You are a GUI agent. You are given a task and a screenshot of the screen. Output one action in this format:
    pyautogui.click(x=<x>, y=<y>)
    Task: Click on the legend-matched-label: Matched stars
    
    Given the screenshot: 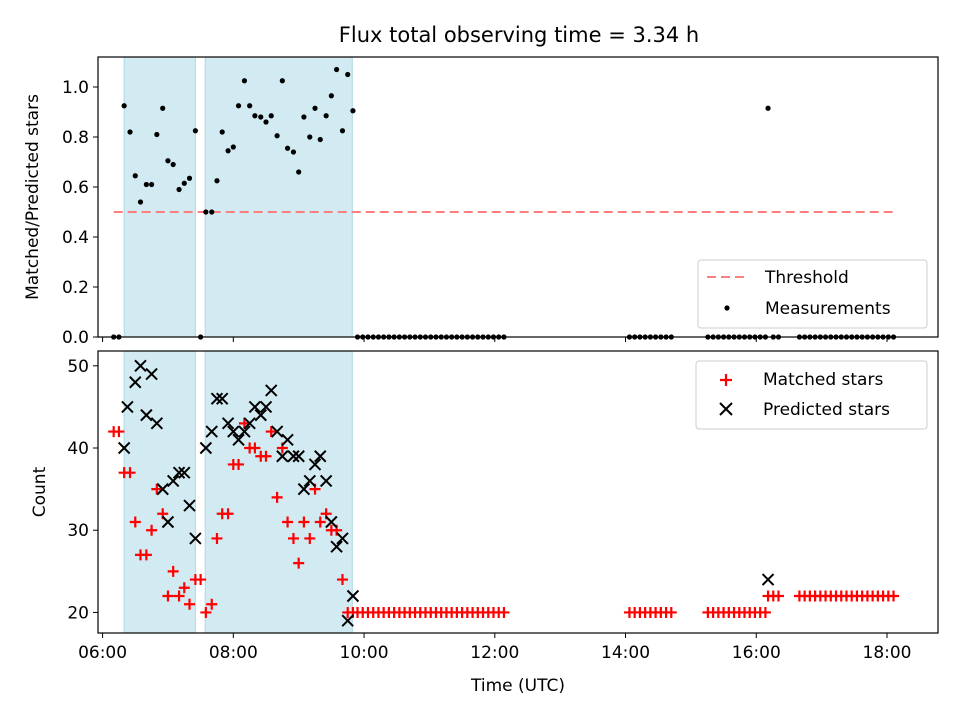 What is the action you would take?
    pyautogui.click(x=823, y=380)
    